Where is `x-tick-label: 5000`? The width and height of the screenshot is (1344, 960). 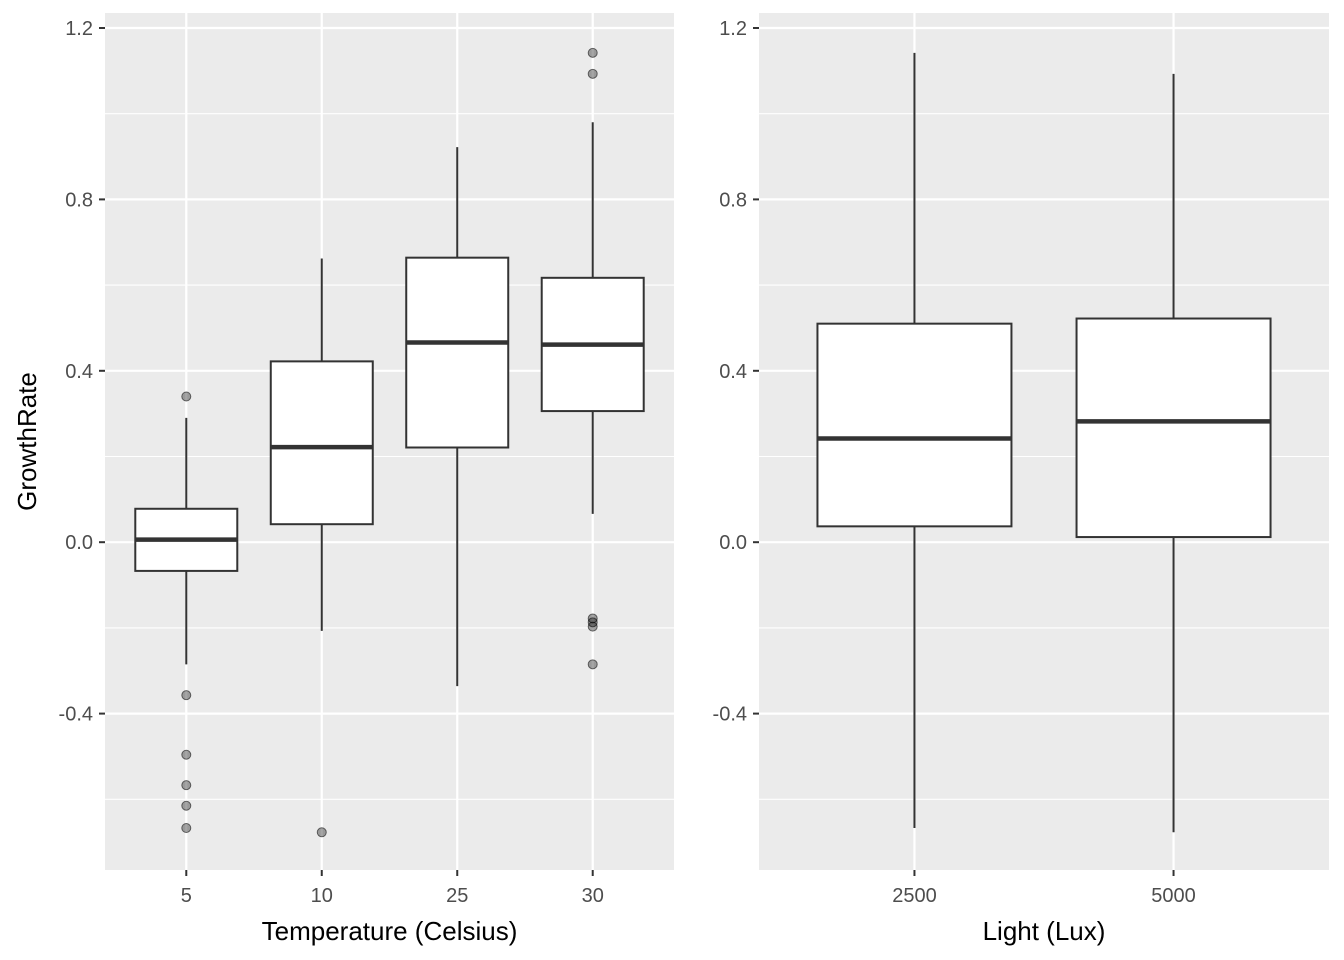 x-tick-label: 5000 is located at coordinates (1173, 896).